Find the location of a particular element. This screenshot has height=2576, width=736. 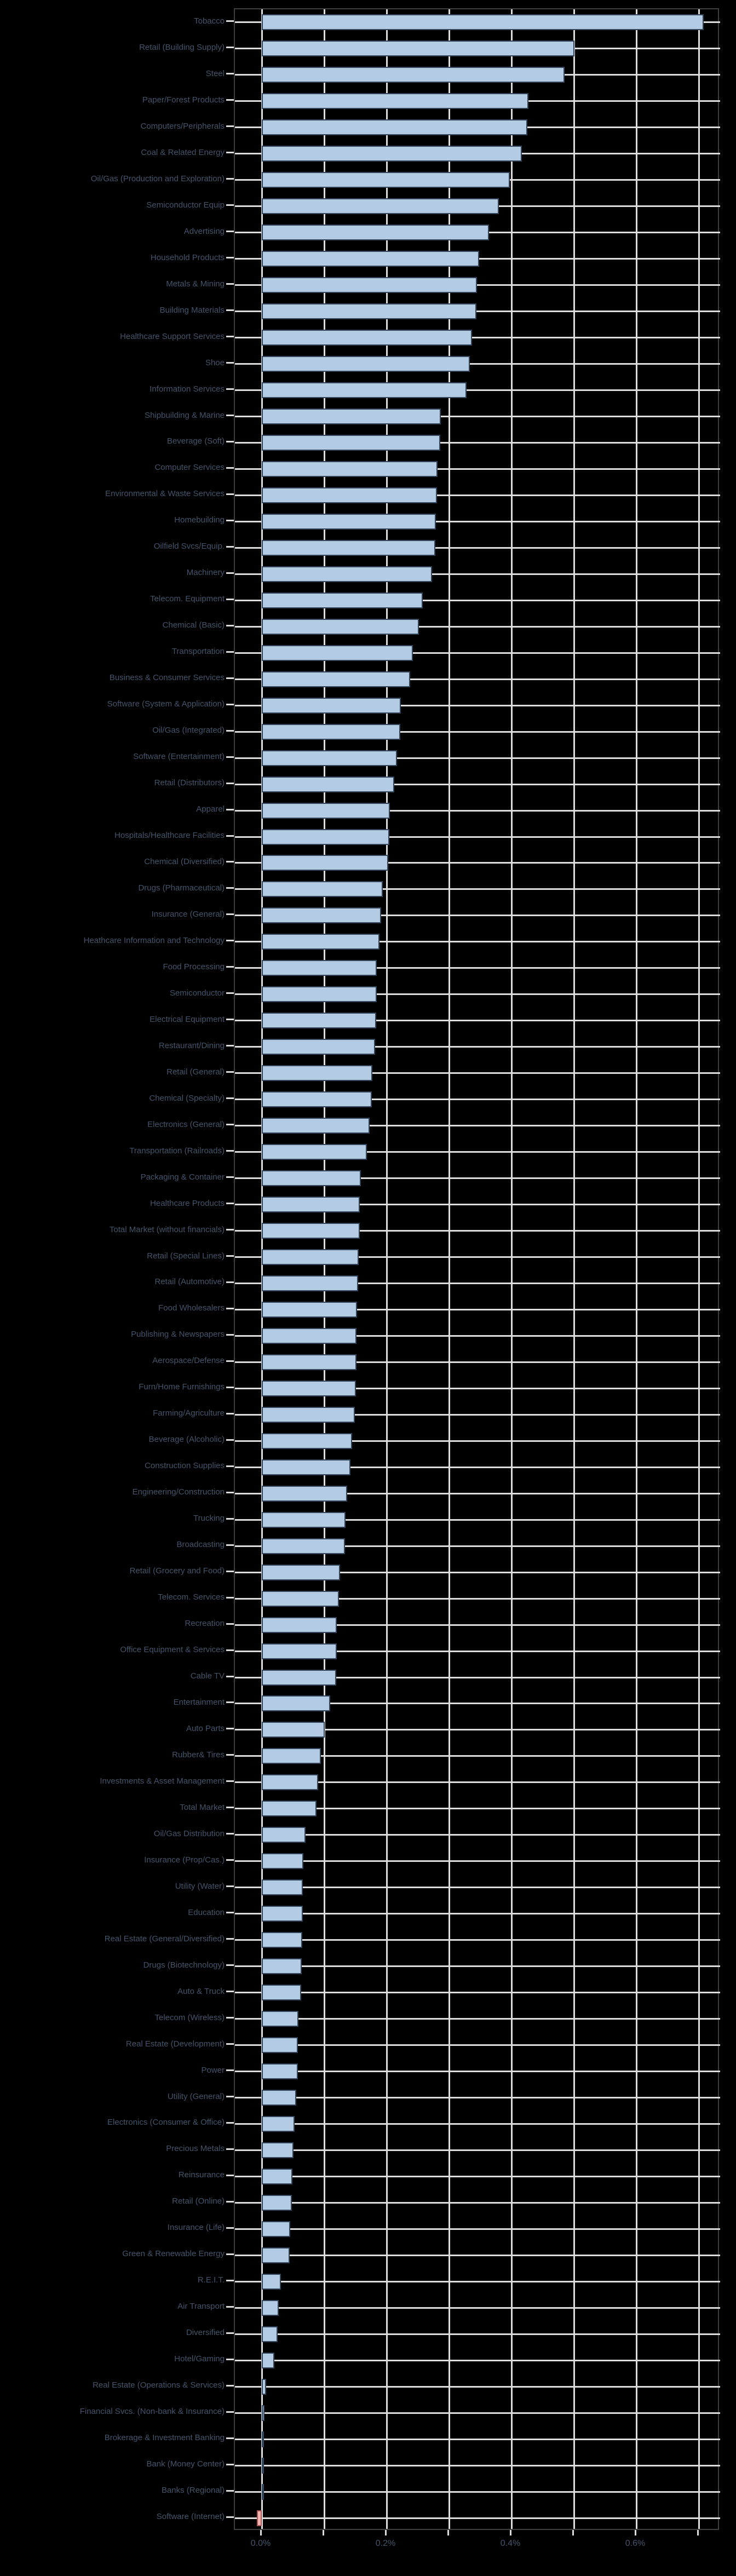

category-label: Construction Supplies is located at coordinates (185, 1466).